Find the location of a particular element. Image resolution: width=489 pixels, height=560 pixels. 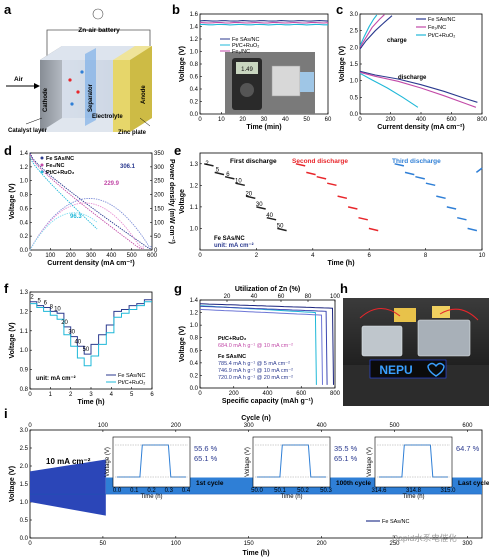

inset-tick-label: 50.1 is located at coordinates (280, 491).